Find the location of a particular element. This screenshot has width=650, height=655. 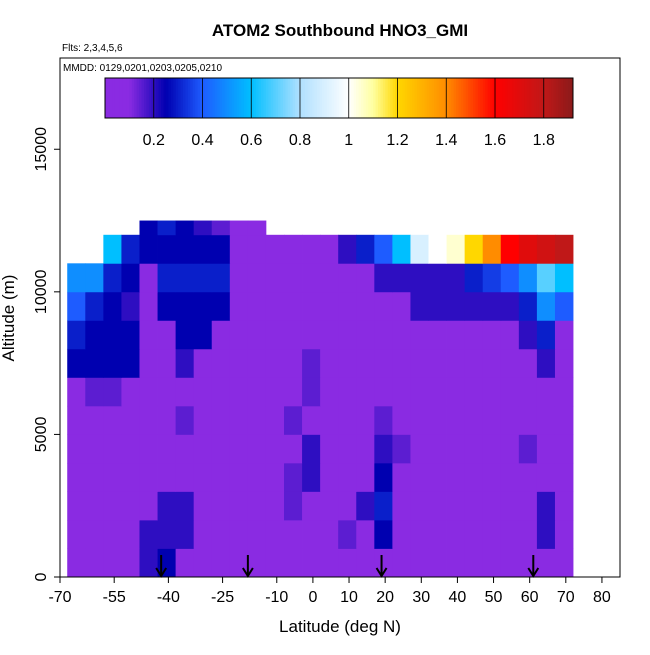

x-tick-label: 70 is located at coordinates (566, 597).